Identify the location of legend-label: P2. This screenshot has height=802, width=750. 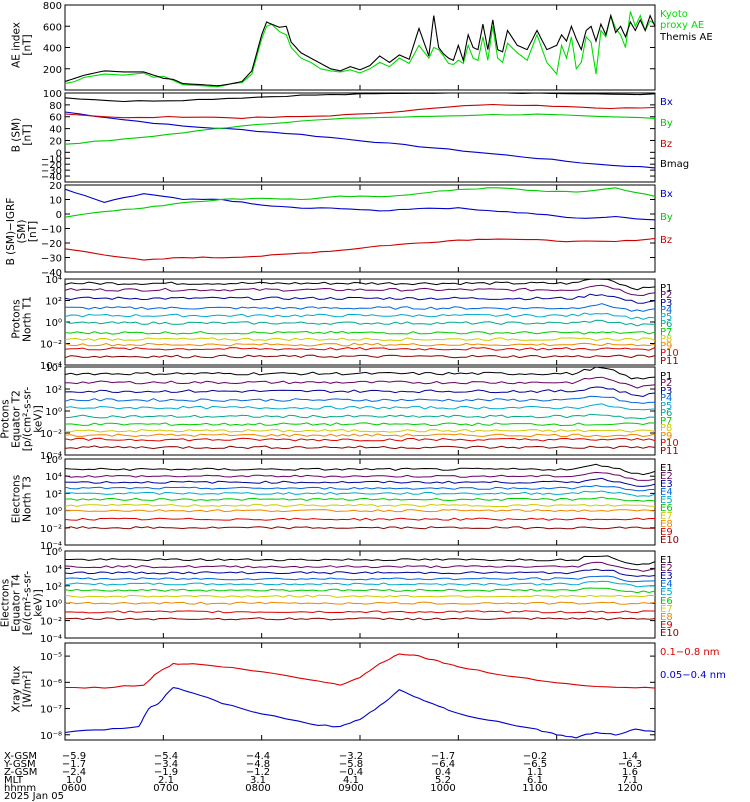
(666, 296).